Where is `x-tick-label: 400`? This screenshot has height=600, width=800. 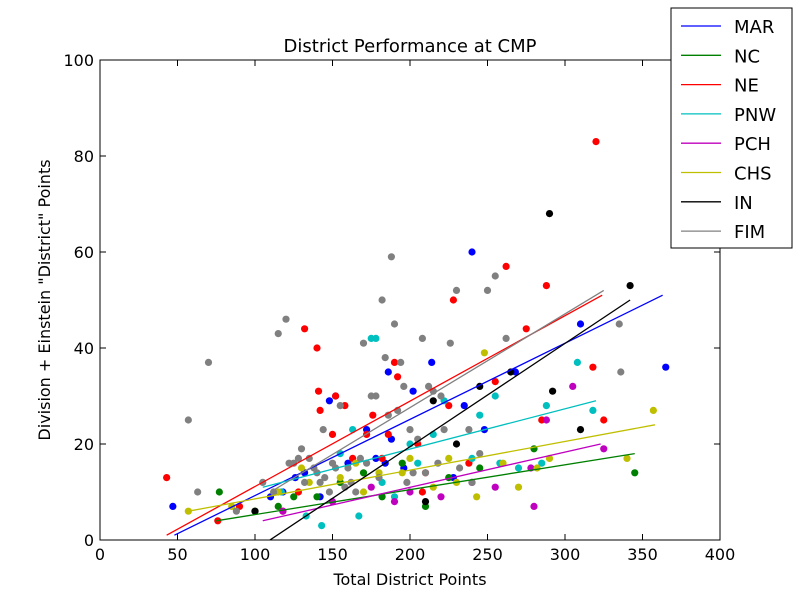
x-tick-label: 400 is located at coordinates (720, 554).